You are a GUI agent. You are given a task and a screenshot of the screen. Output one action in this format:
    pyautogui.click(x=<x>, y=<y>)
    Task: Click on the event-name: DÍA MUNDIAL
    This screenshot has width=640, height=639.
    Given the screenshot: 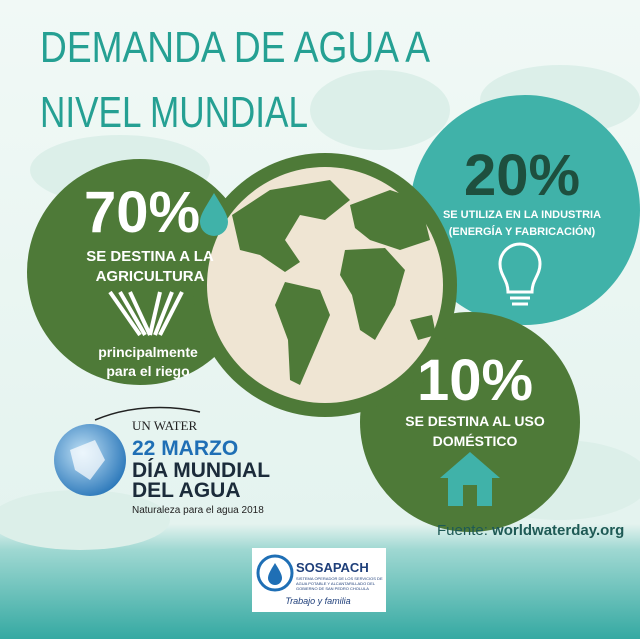 What is the action you would take?
    pyautogui.click(x=201, y=470)
    